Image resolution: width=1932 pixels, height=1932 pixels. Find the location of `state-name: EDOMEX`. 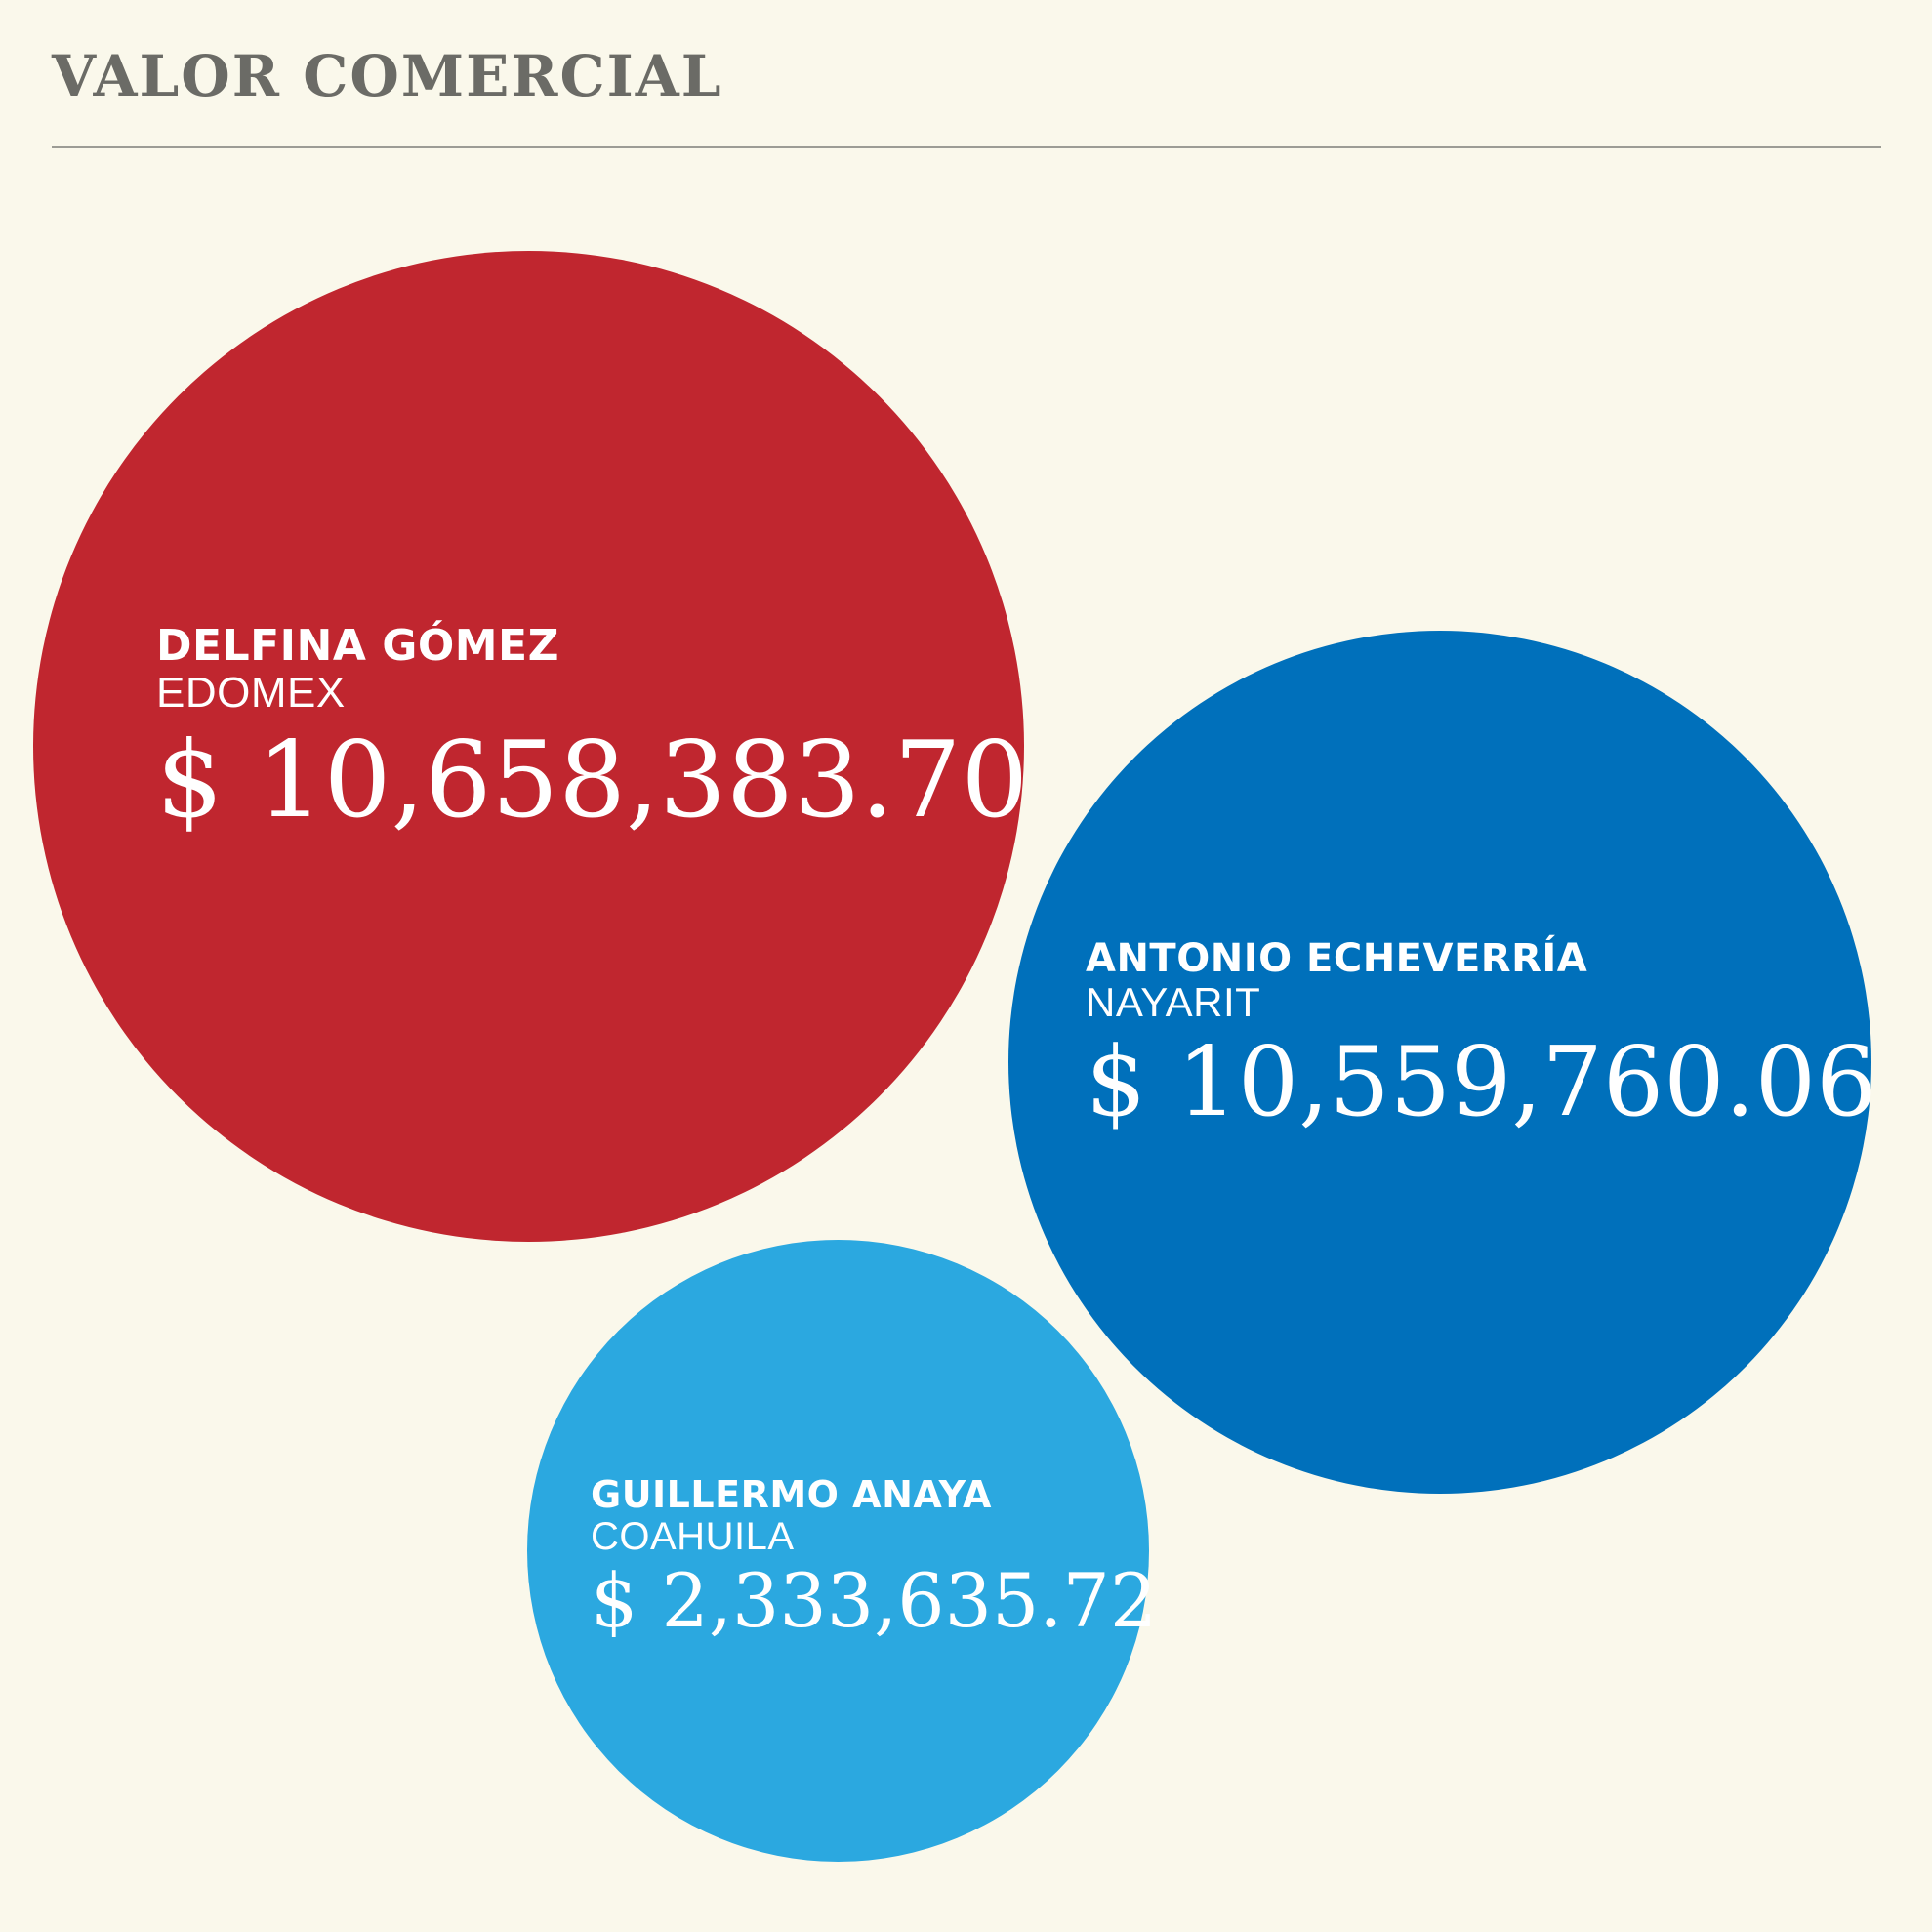

state-name: EDOMEX is located at coordinates (251, 693).